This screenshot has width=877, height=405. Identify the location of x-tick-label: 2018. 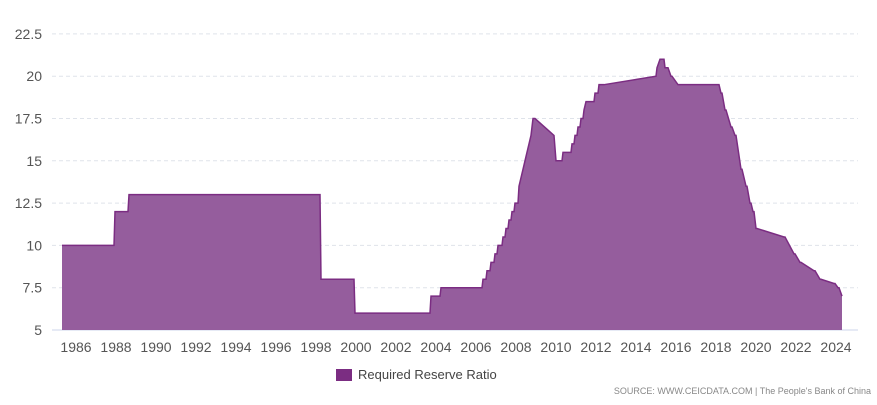
(715, 347).